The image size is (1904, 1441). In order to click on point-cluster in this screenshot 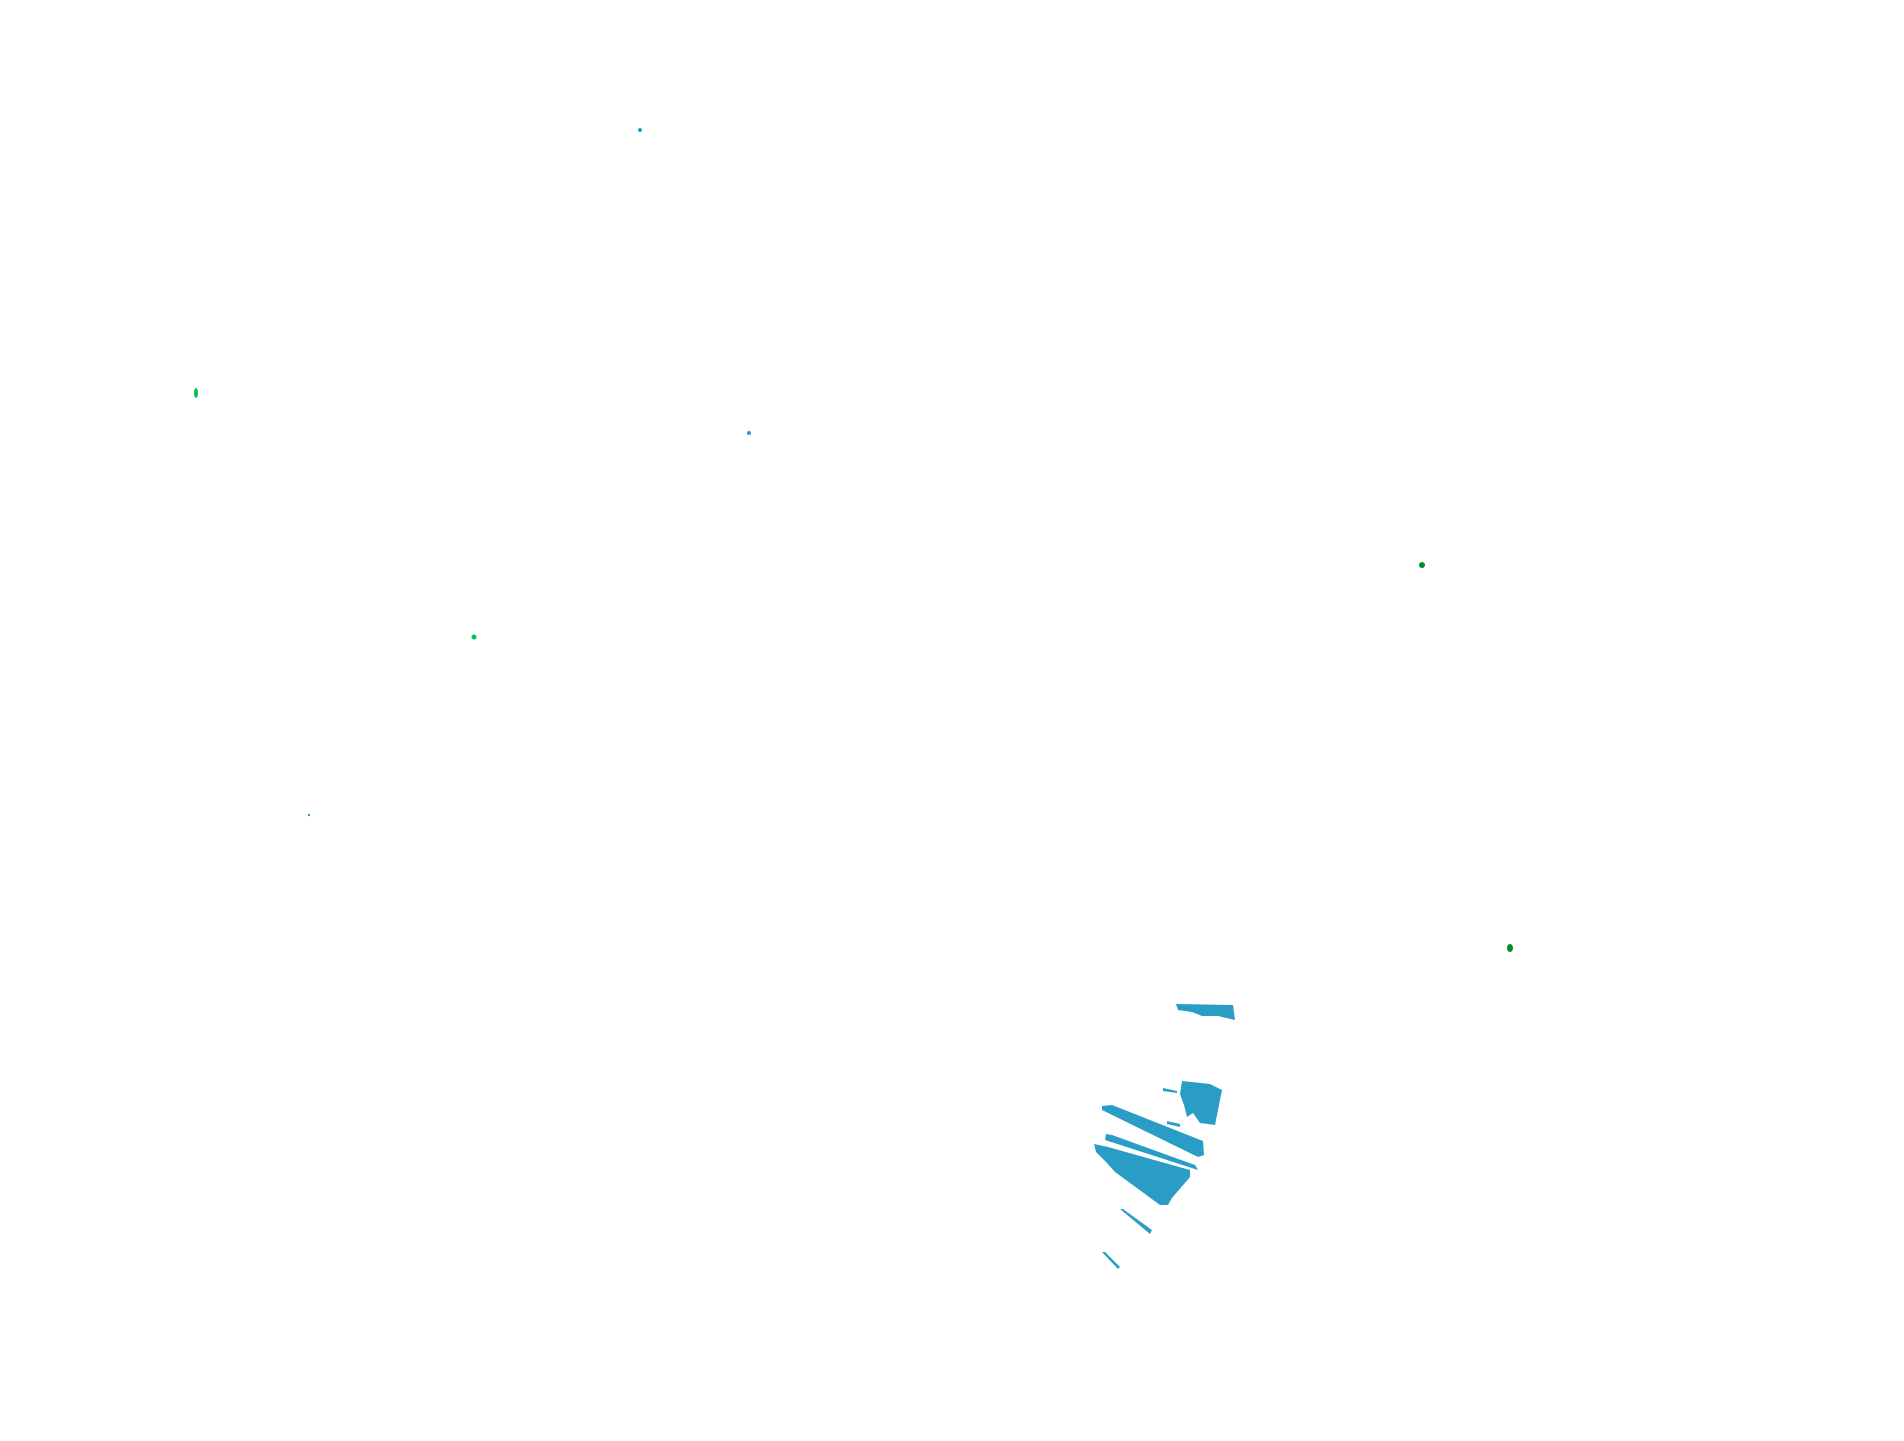, I will do `click(1164, 1136)`.